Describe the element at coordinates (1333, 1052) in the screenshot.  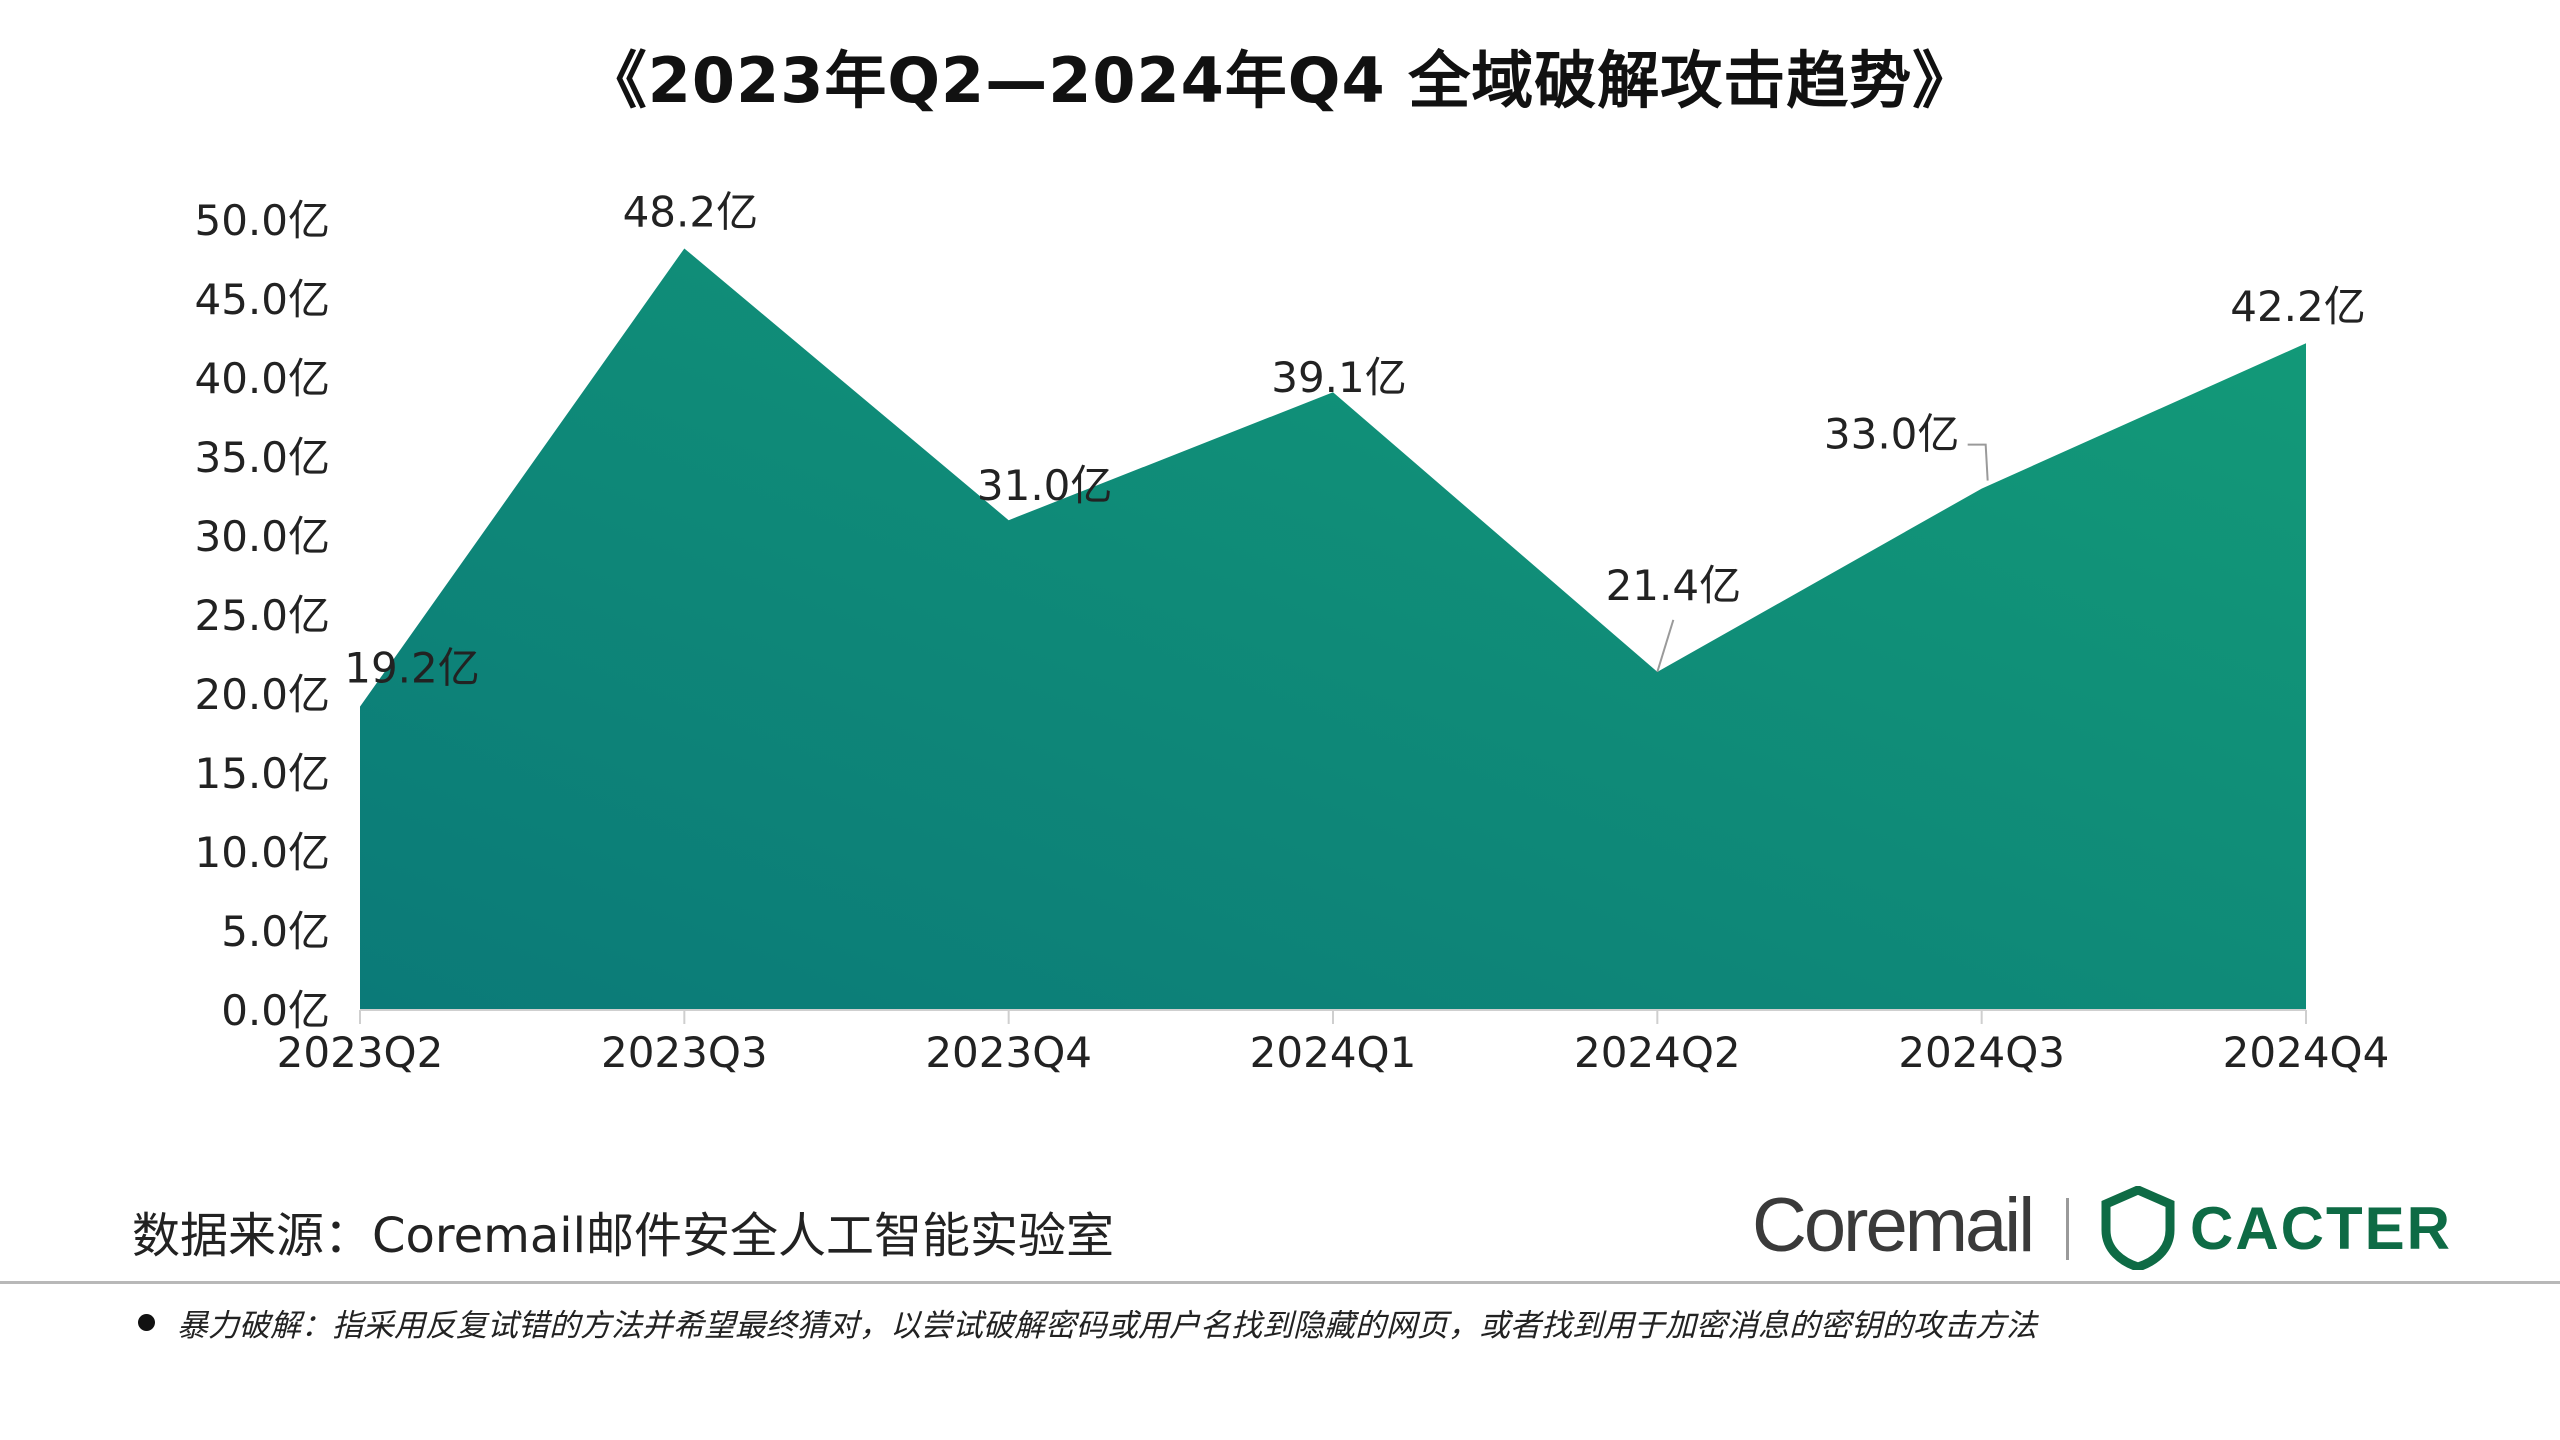
I see `x-tick-label: 2024Q1` at that location.